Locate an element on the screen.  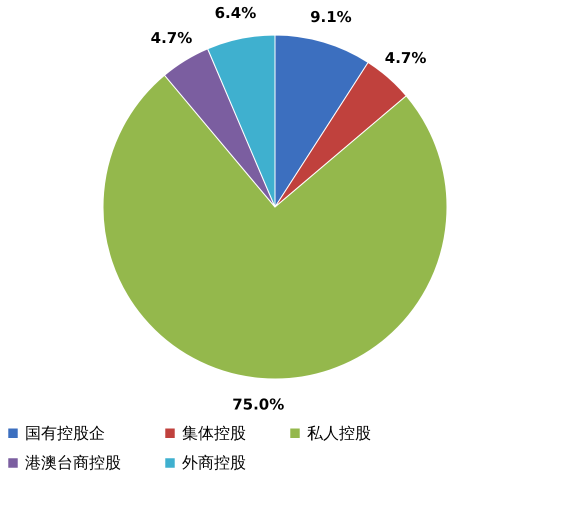
legend-label: 国有控股企 is located at coordinates (65, 432).